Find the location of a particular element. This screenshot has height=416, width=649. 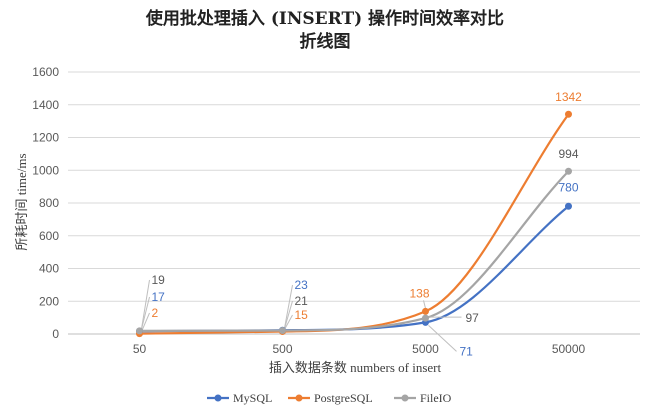

legend-label-mysql: MySQL is located at coordinates (252, 398).